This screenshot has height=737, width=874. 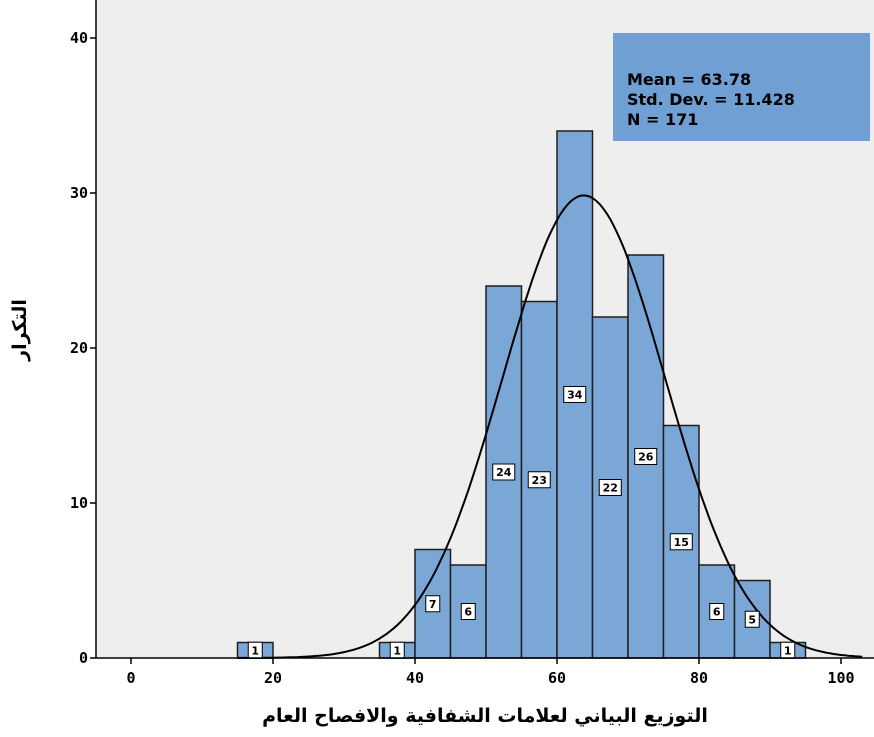 I want to click on bar-data-label: 22, so click(x=610, y=487).